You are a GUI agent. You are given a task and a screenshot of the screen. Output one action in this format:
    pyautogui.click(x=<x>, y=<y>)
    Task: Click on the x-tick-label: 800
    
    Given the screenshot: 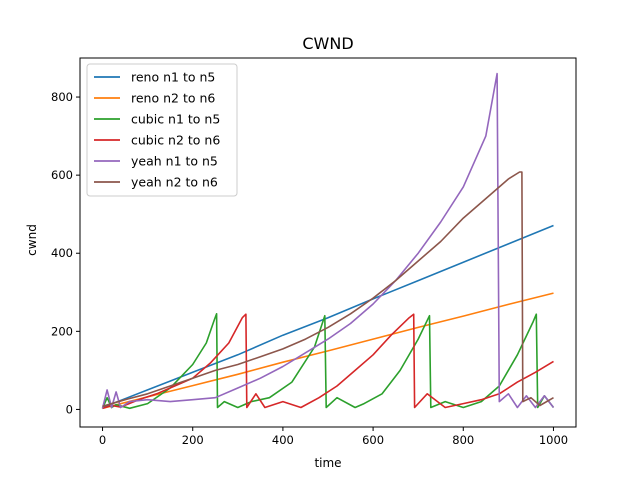 What is the action you would take?
    pyautogui.click(x=463, y=440)
    